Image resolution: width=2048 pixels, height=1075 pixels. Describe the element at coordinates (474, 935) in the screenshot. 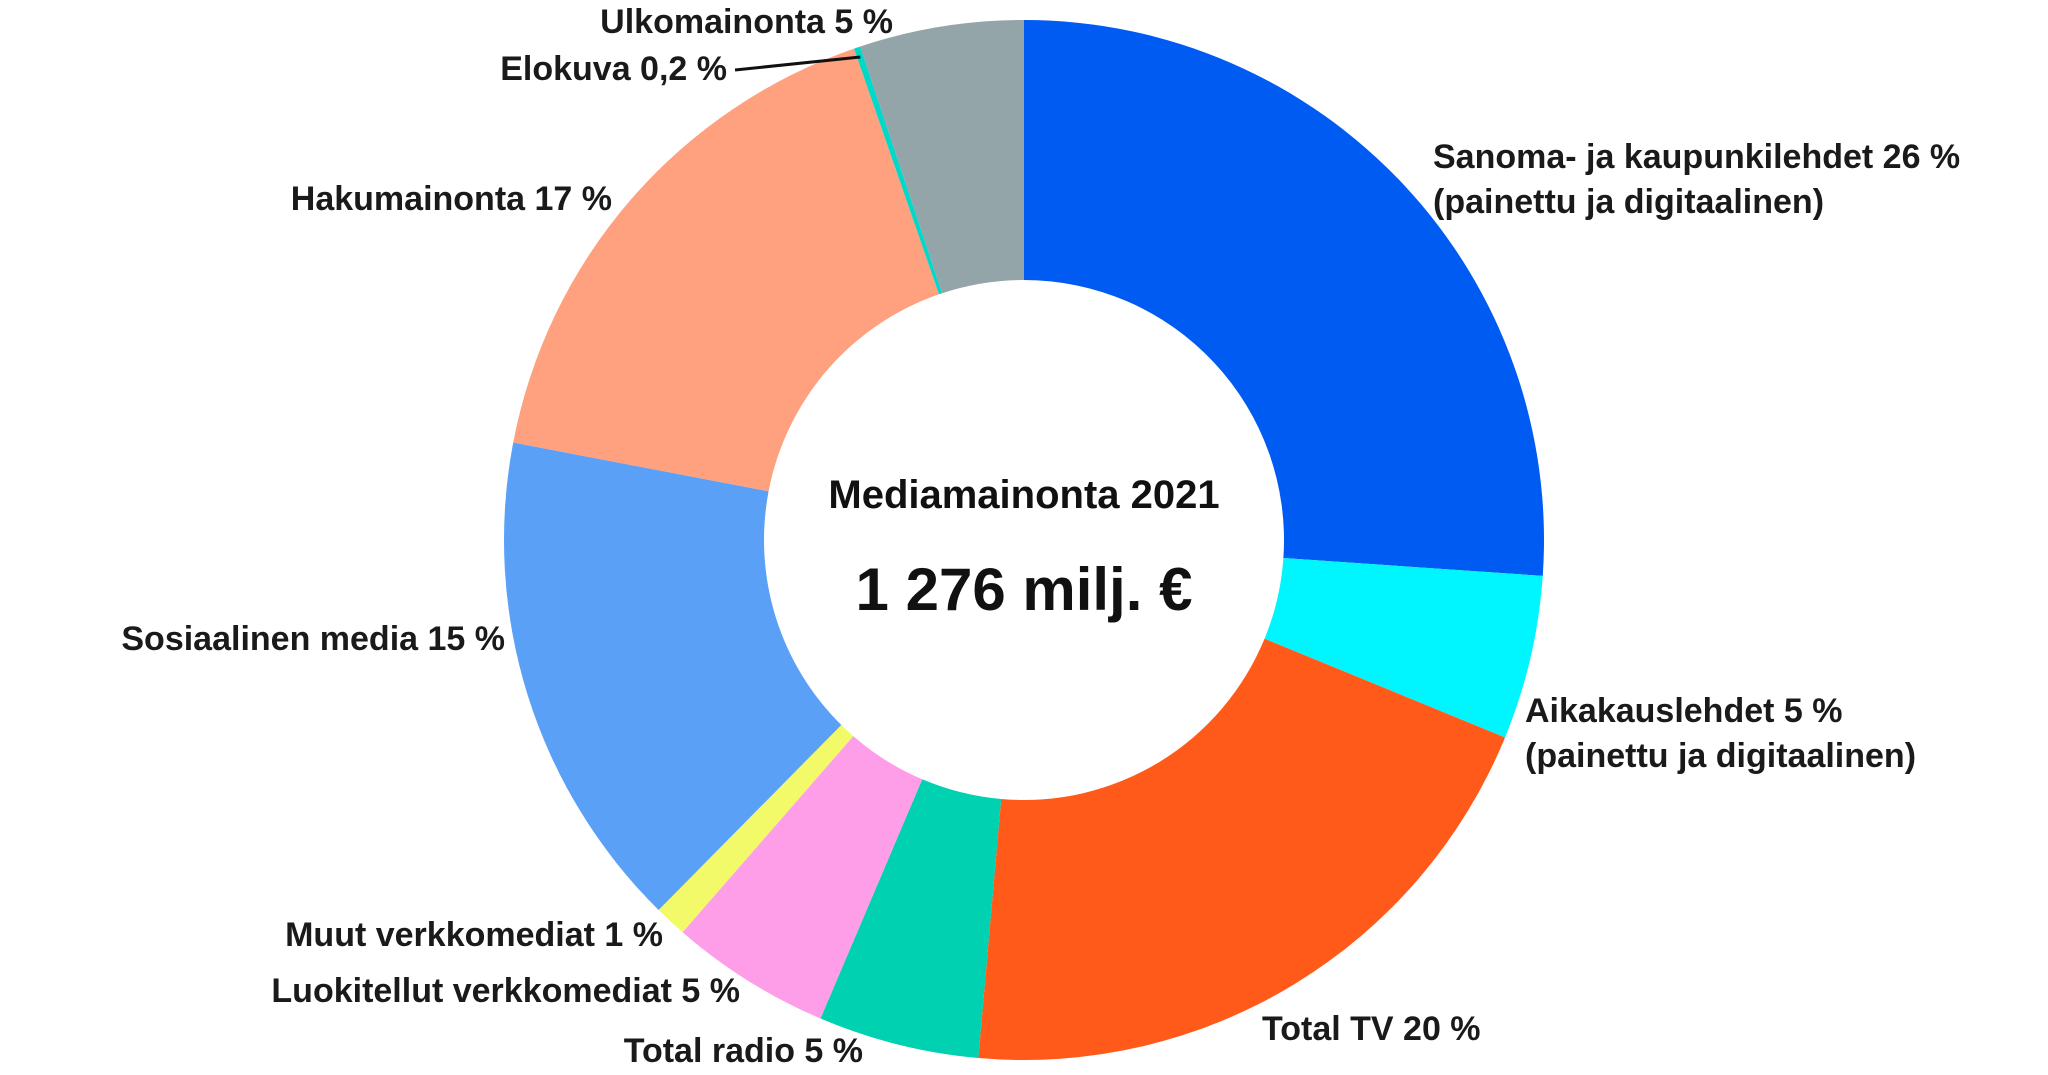

I see `slice-label-6: Muut verkkomediat 1 %` at that location.